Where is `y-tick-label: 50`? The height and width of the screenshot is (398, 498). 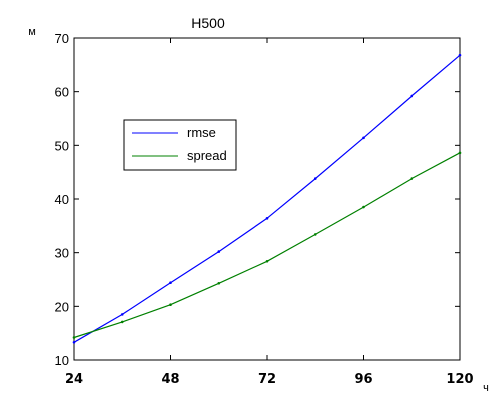 y-tick-label: 50 is located at coordinates (62, 145).